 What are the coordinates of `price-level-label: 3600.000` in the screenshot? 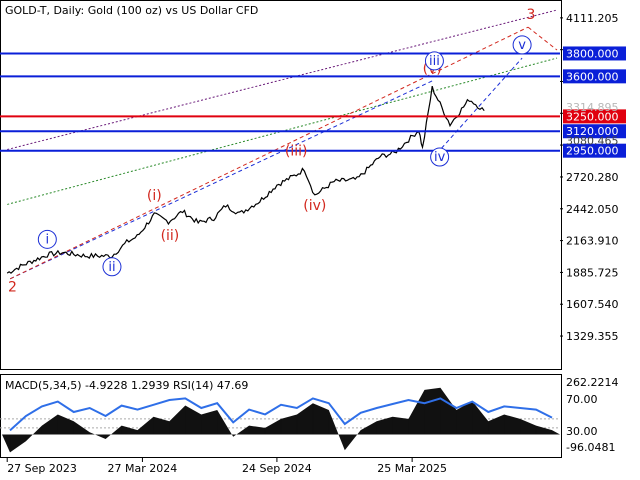 It's located at (592, 76).